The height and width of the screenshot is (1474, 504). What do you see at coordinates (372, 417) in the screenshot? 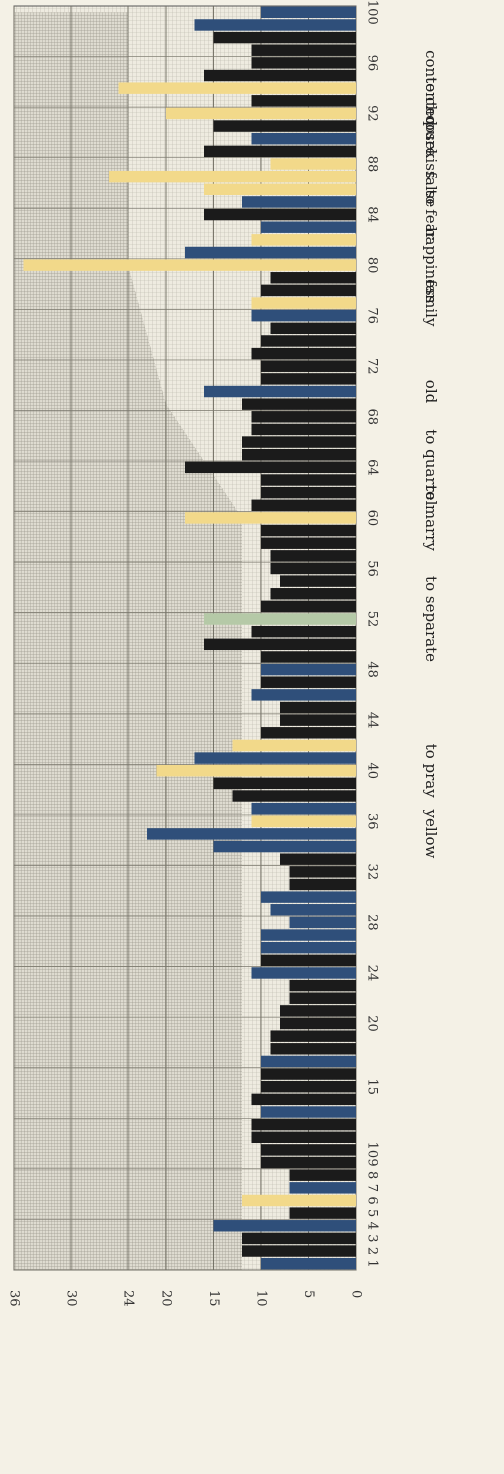
I see `category-tick-68: 68` at bounding box center [372, 417].